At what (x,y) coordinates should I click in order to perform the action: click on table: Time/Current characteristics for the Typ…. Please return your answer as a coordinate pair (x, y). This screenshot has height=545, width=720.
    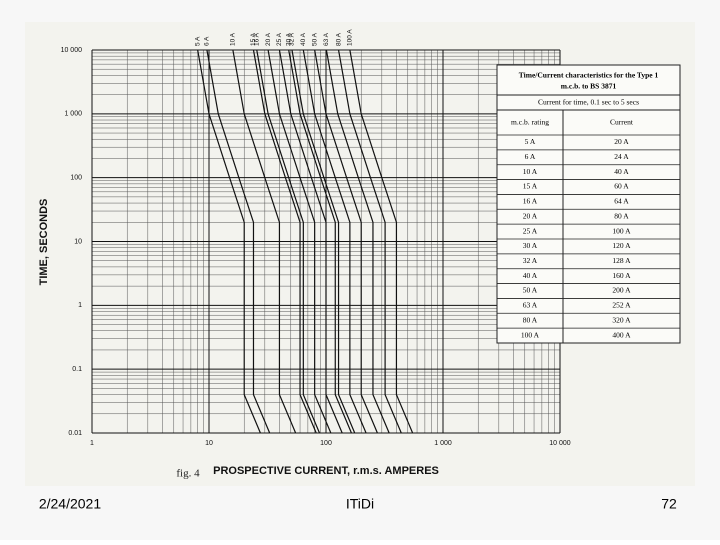
    Looking at the image, I should click on (588, 204).